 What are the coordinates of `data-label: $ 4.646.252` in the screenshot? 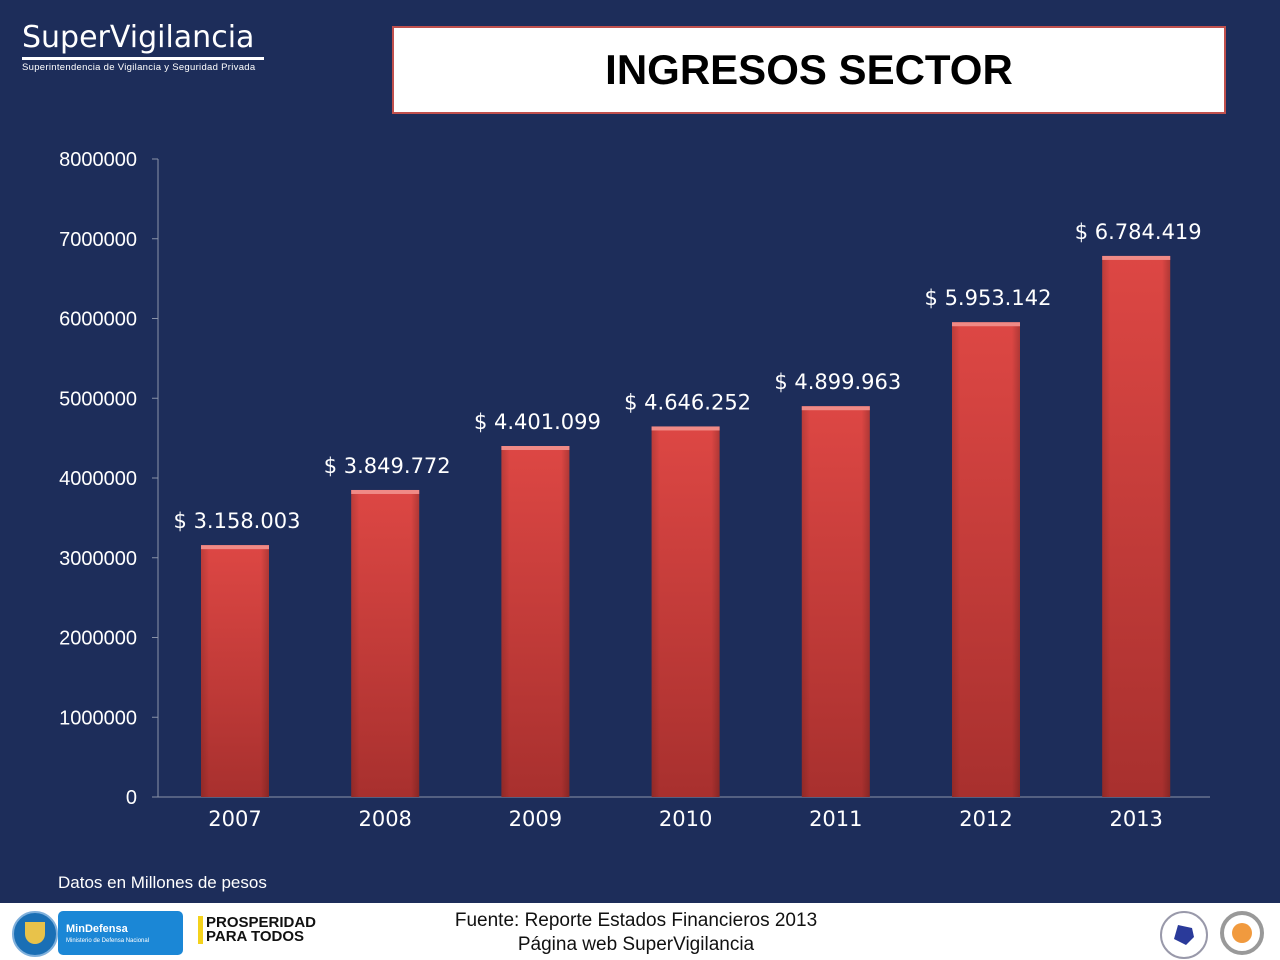 It's located at (687, 402).